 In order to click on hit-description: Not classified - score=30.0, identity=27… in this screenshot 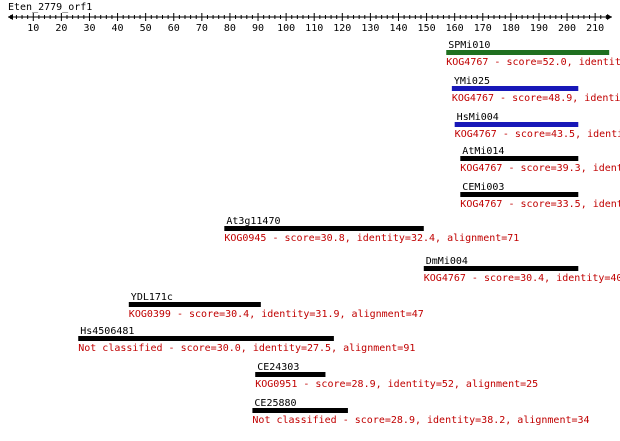, I will do `click(246, 348)`.